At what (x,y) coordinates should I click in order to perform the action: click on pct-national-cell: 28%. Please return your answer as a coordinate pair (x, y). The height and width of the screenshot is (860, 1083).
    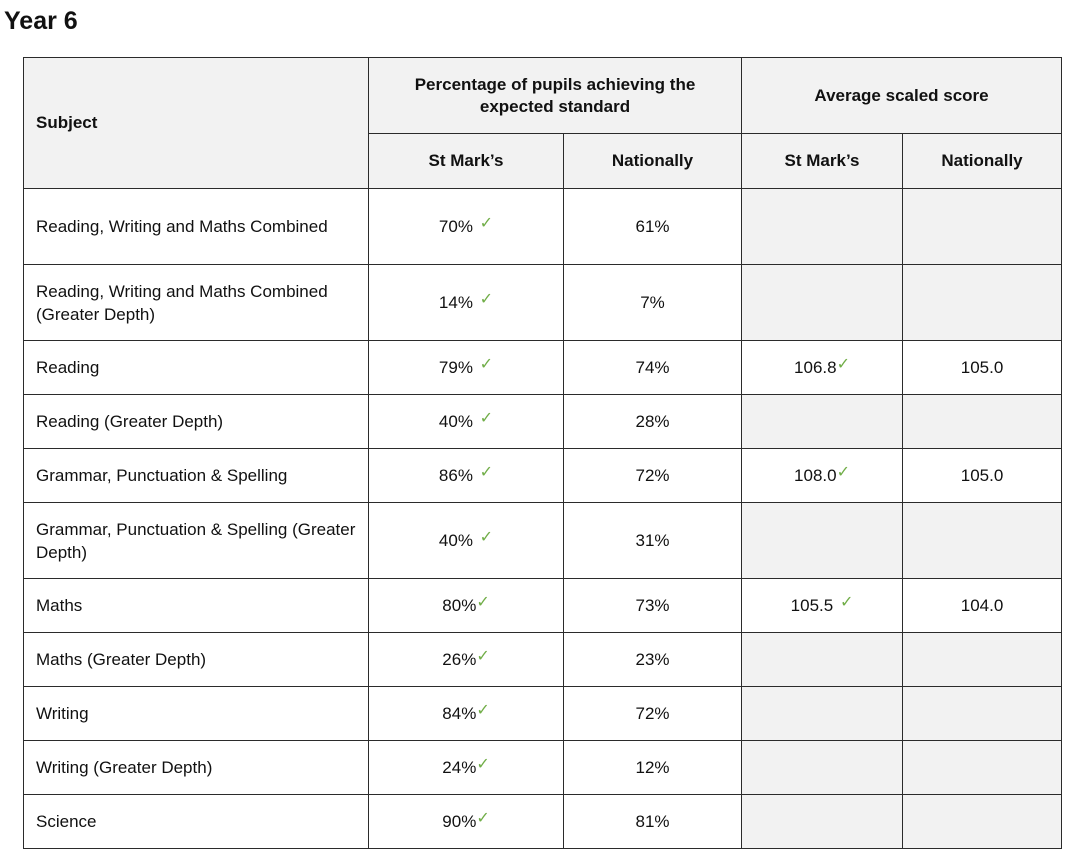
    Looking at the image, I should click on (652, 421).